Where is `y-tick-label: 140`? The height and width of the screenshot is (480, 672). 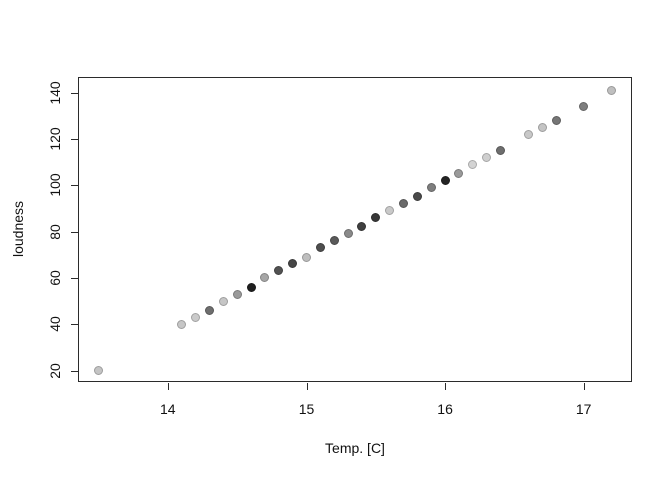 y-tick-label: 140 is located at coordinates (55, 92).